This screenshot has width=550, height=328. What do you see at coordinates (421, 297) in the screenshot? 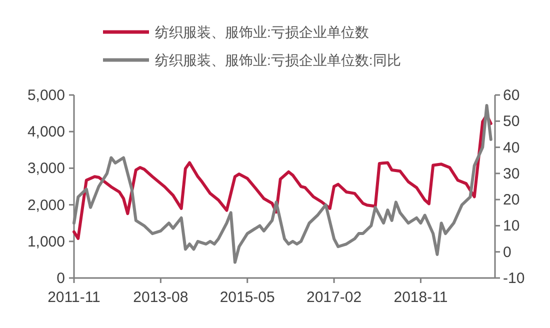
I see `x-tick-label: 2018-11` at bounding box center [421, 297].